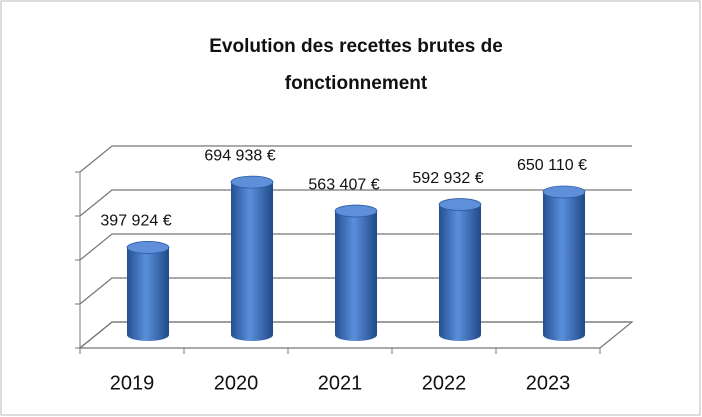  I want to click on chart-title: Evolution des recettes brutes de, so click(356, 46).